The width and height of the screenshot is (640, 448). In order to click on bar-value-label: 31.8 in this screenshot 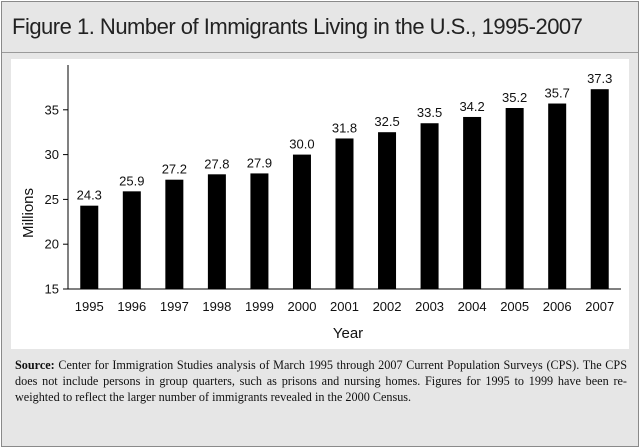, I will do `click(344, 127)`.